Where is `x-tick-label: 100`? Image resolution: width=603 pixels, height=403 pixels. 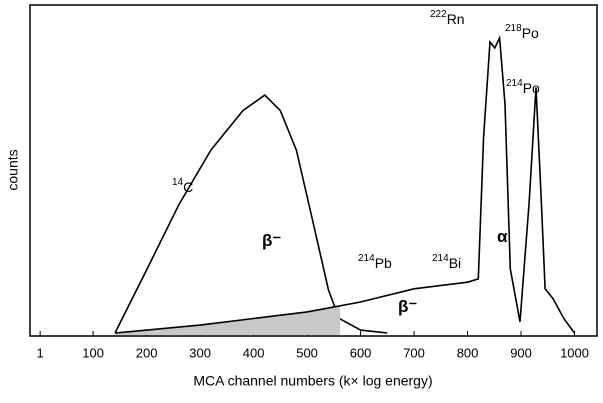
x-tick-label: 100 is located at coordinates (93, 352).